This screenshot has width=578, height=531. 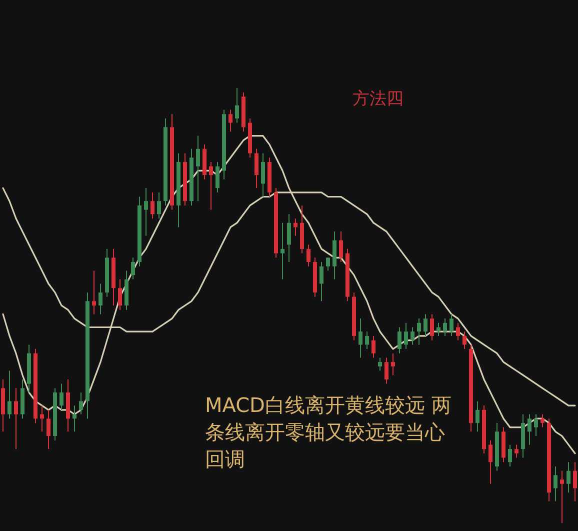 I want to click on chart-title: 方法四, so click(x=378, y=99).